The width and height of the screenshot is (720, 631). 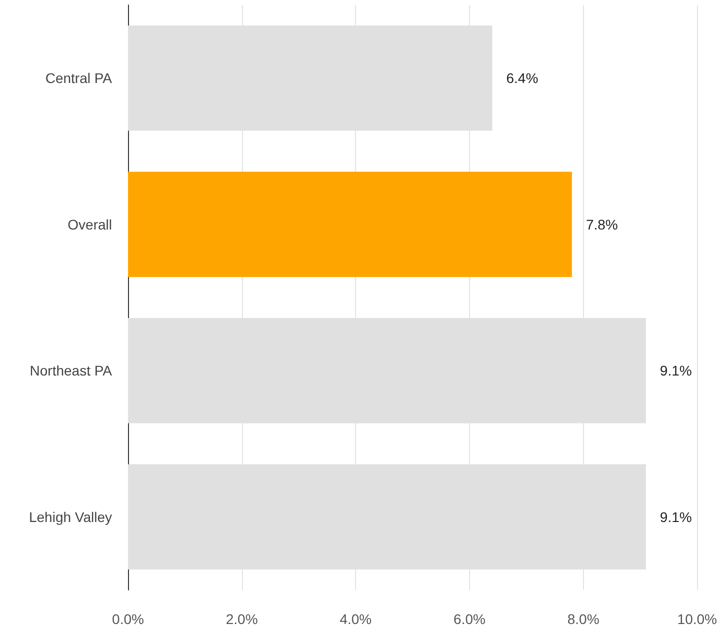 What do you see at coordinates (602, 224) in the screenshot?
I see `data-label: 7.8%` at bounding box center [602, 224].